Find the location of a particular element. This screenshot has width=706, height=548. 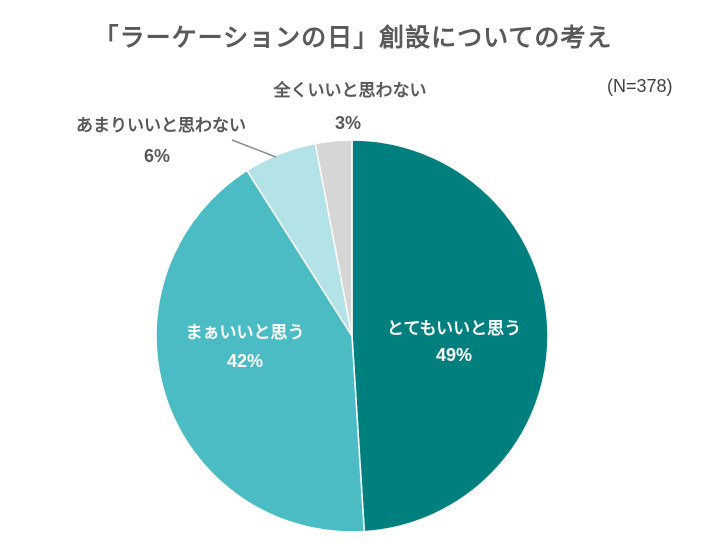

sample-size-label: (N=378) is located at coordinates (640, 86).